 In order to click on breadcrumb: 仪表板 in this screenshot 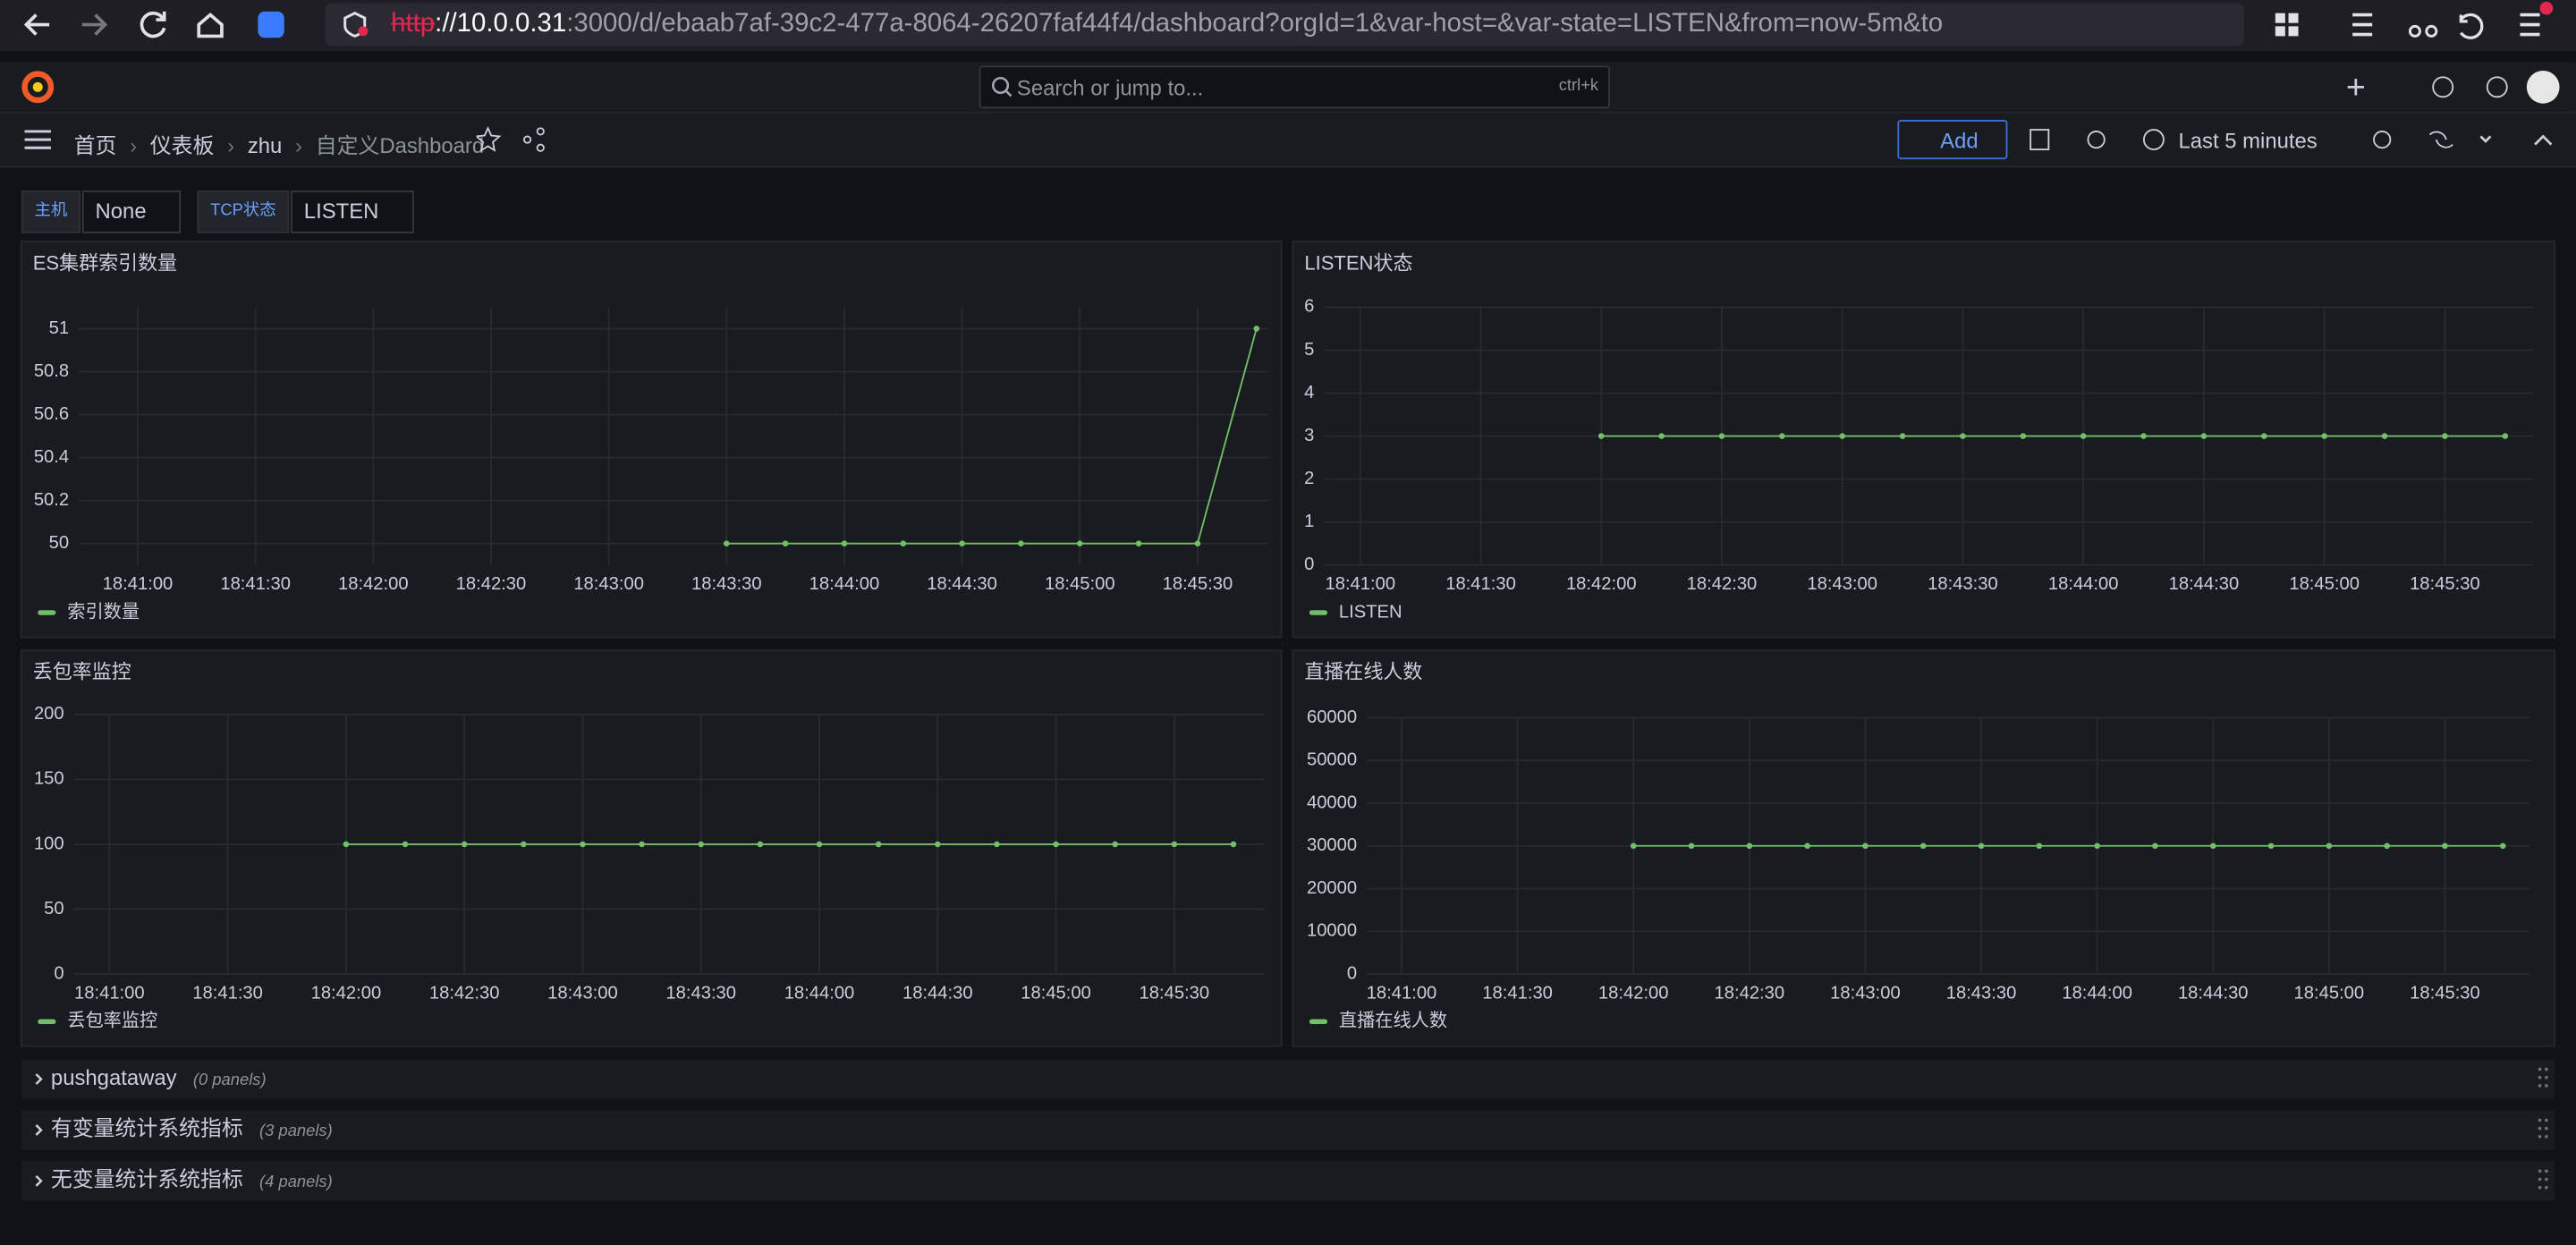, I will do `click(182, 145)`.